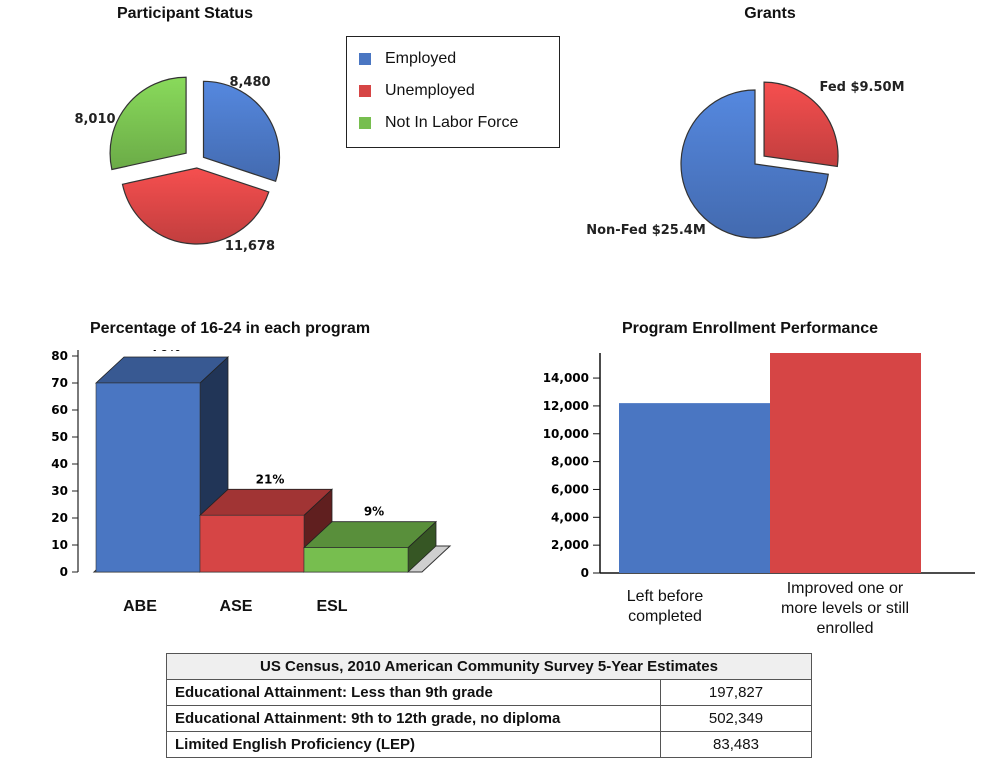  Describe the element at coordinates (421, 58) in the screenshot. I see `legend-label-employed: Employed` at that location.